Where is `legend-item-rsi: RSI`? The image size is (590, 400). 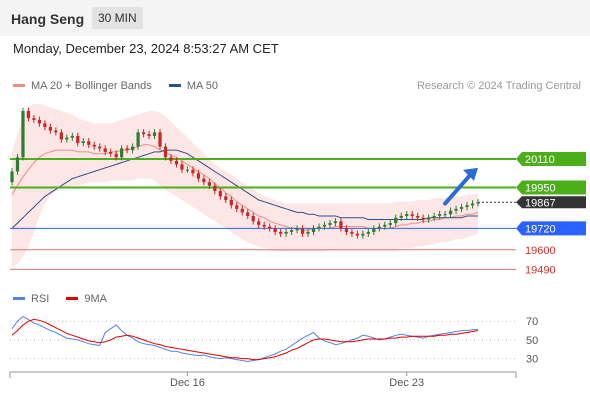
legend-item-rsi: RSI is located at coordinates (31, 299).